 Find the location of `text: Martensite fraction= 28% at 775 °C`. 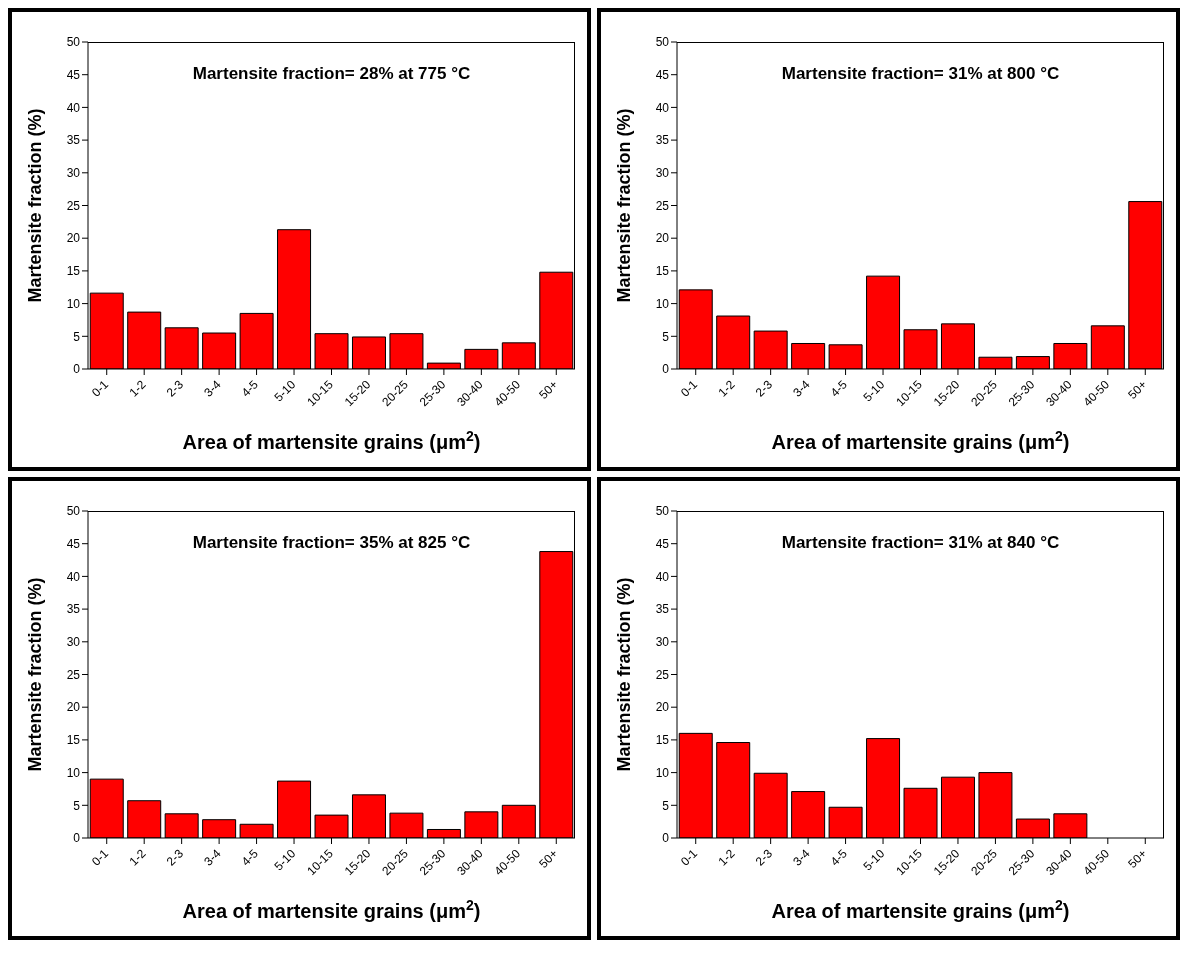

text: Martensite fraction= 28% at 775 °C is located at coordinates (331, 74).